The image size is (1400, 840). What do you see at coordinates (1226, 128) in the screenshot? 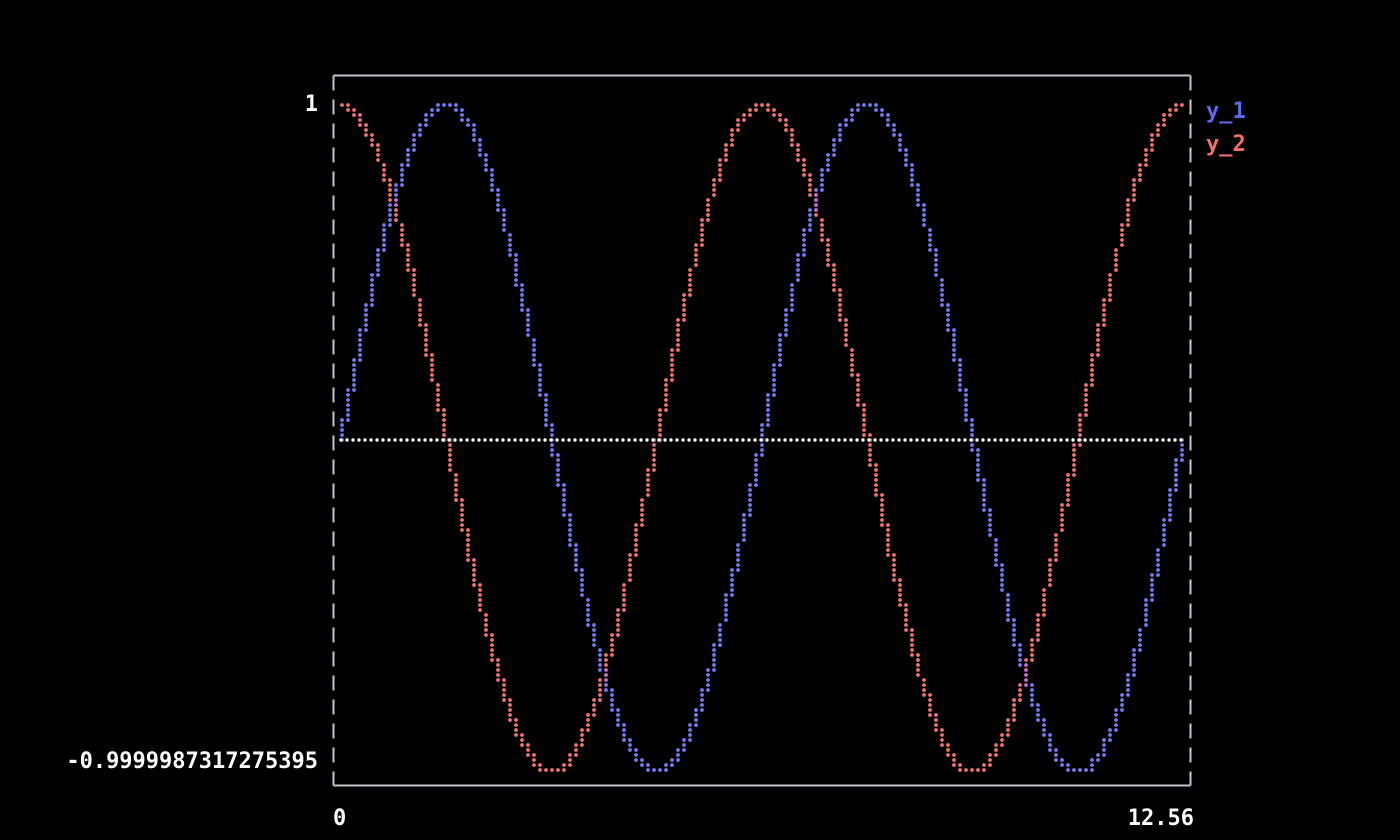
I see `legend: y_1 y_2` at bounding box center [1226, 128].